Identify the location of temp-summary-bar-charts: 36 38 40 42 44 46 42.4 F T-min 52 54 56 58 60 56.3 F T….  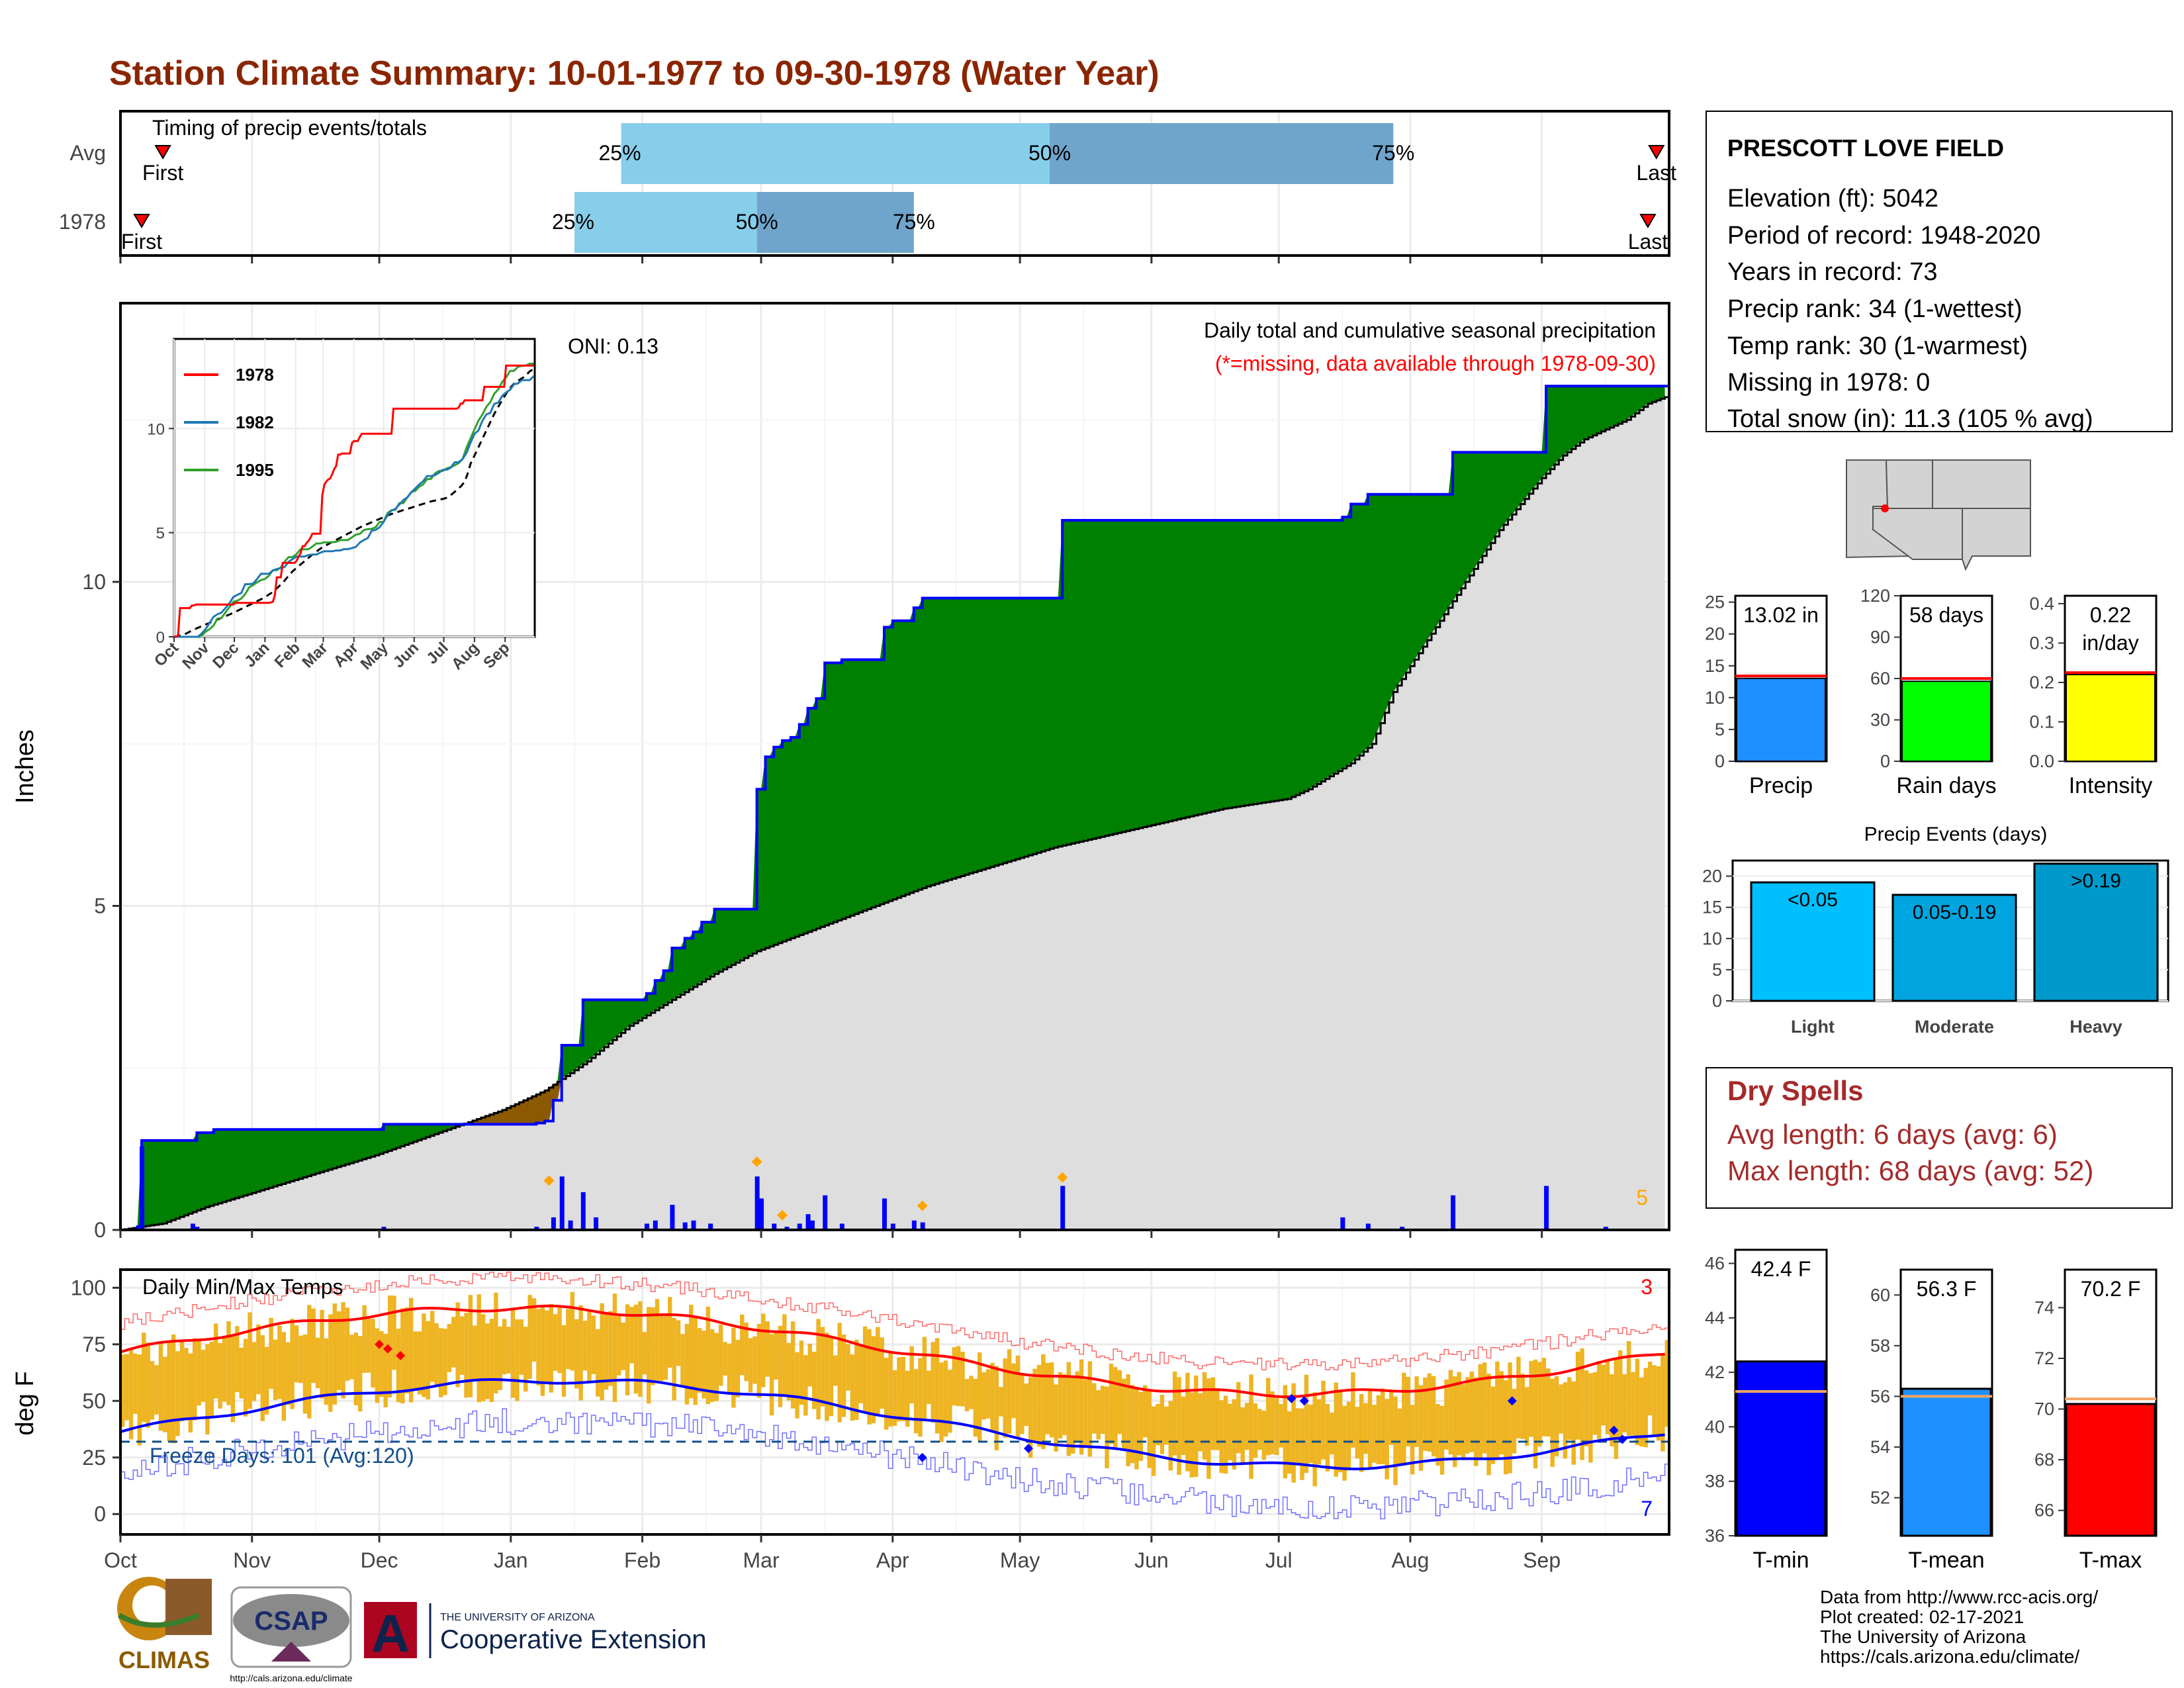
(1931, 1410).